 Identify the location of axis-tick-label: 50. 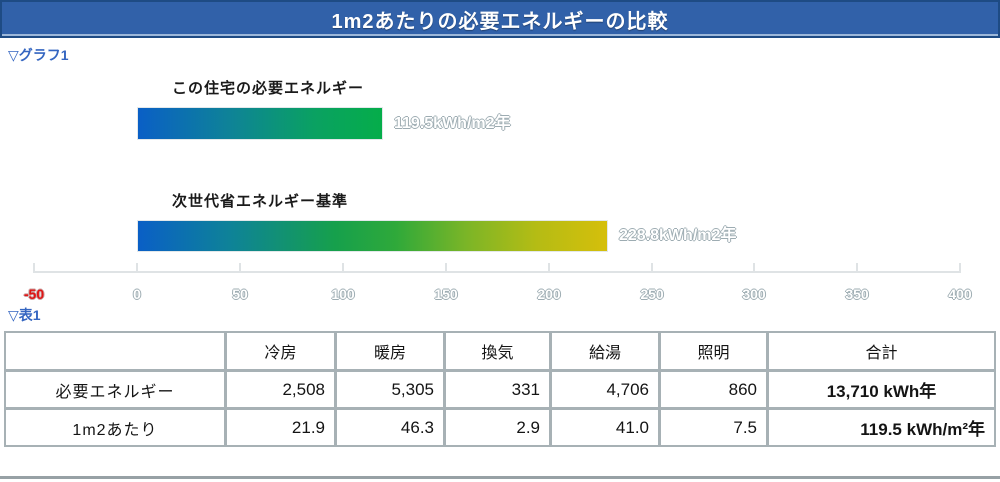
(240, 294).